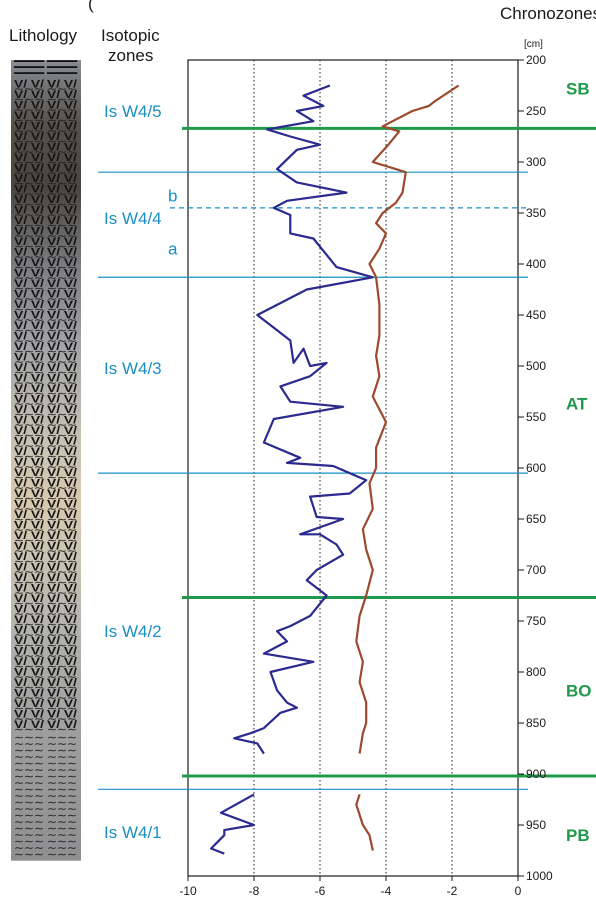 The height and width of the screenshot is (904, 596). Describe the element at coordinates (91, 6) in the screenshot. I see `top-fragment-text: (` at that location.